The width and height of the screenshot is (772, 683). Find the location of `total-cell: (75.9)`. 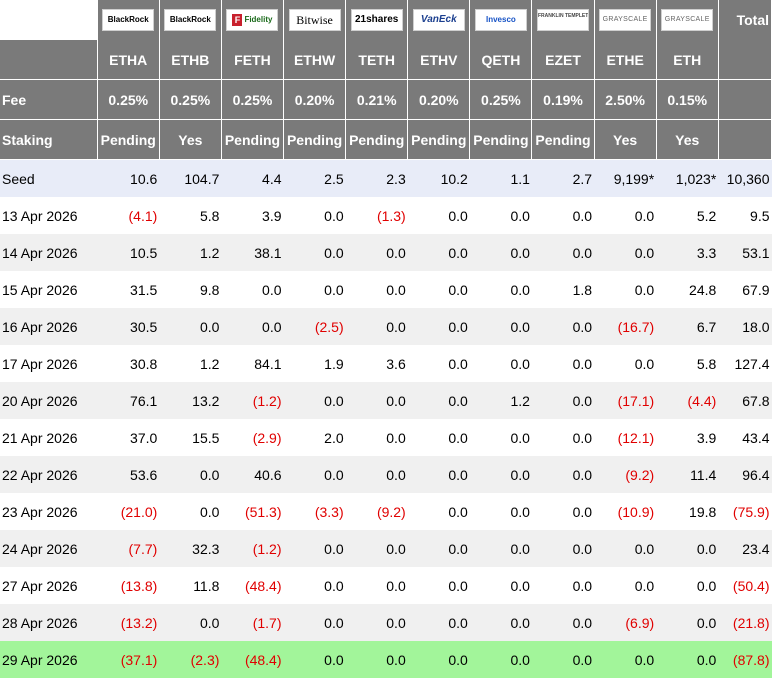

total-cell: (75.9) is located at coordinates (745, 511).